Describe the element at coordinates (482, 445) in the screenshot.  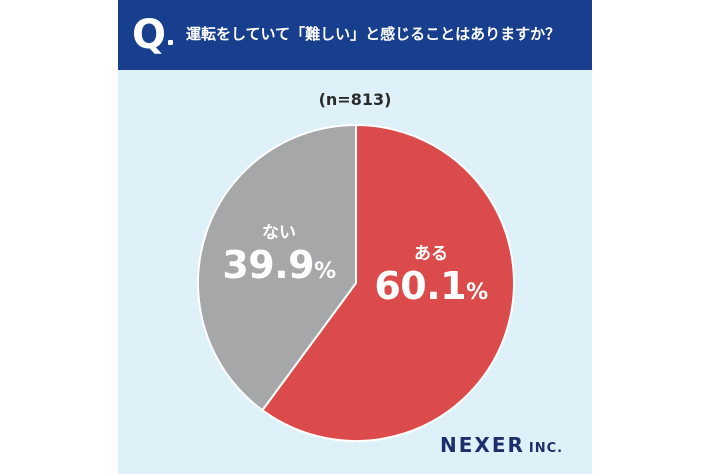
I see `brand-name: NEXER` at that location.